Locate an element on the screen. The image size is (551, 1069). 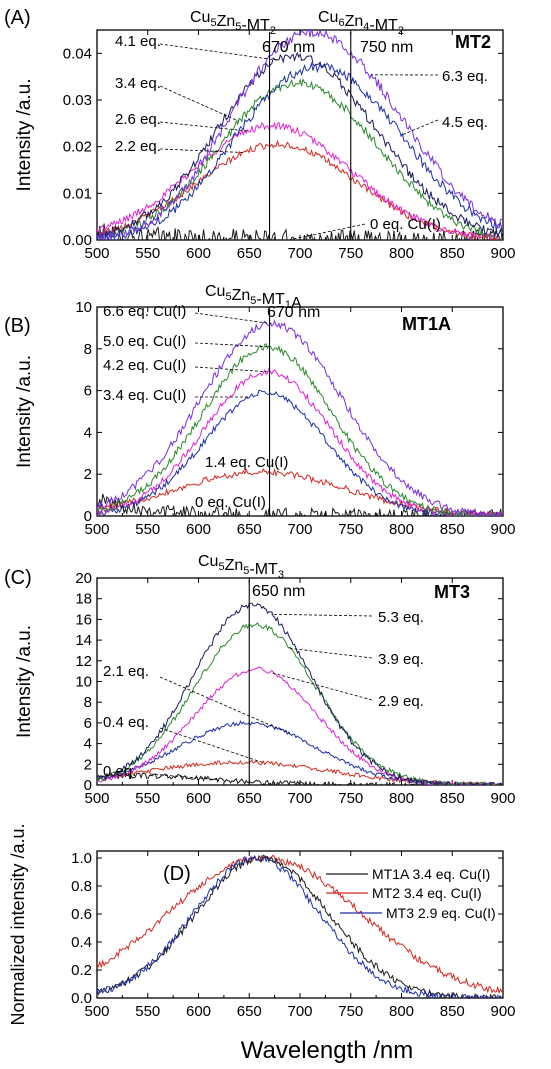
y-tick-label: 0.00 is located at coordinates (77, 240).